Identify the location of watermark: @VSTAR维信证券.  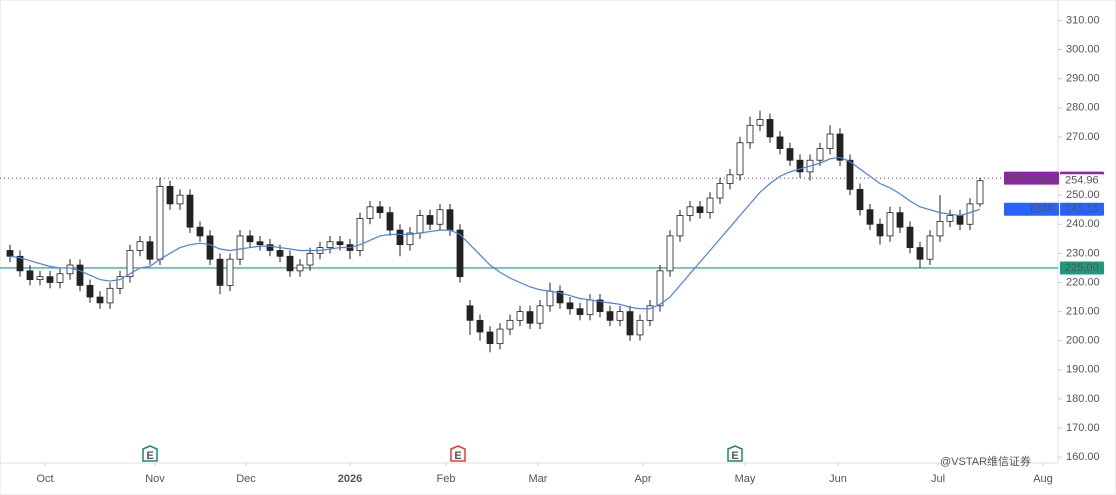
(985, 461).